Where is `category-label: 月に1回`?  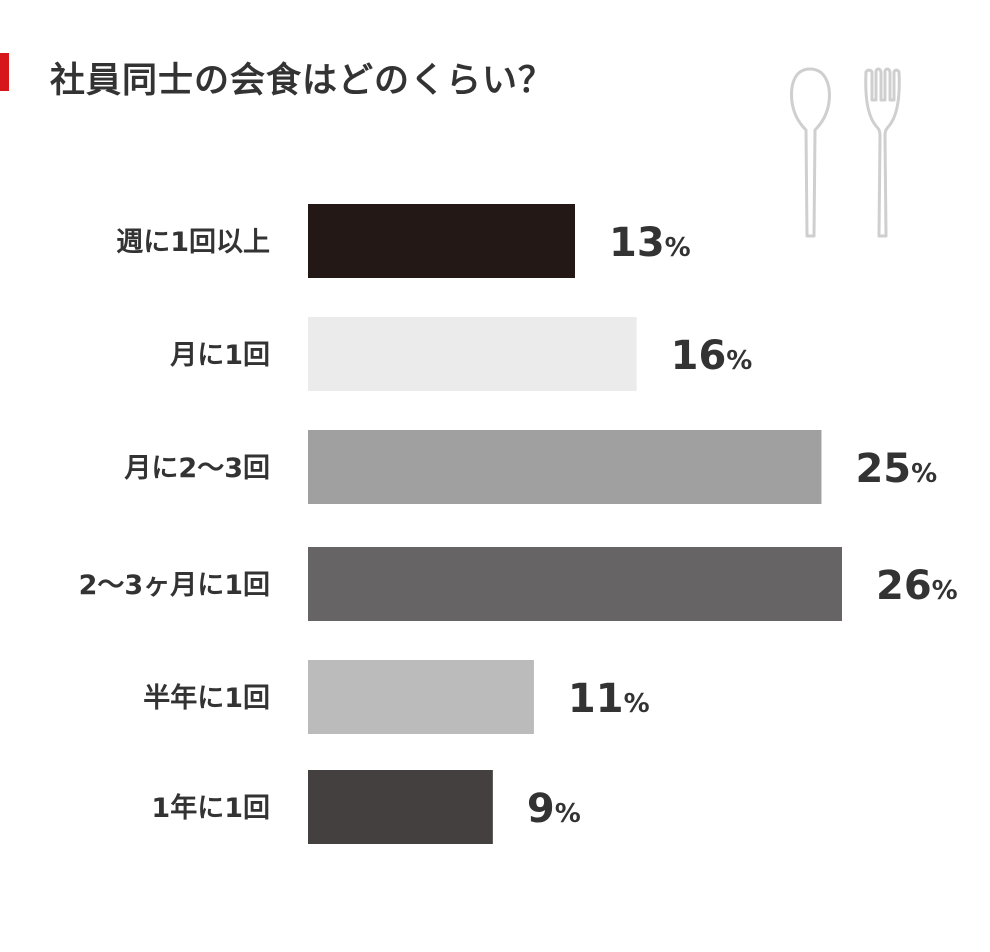
category-label: 月に1回 is located at coordinates (219, 355).